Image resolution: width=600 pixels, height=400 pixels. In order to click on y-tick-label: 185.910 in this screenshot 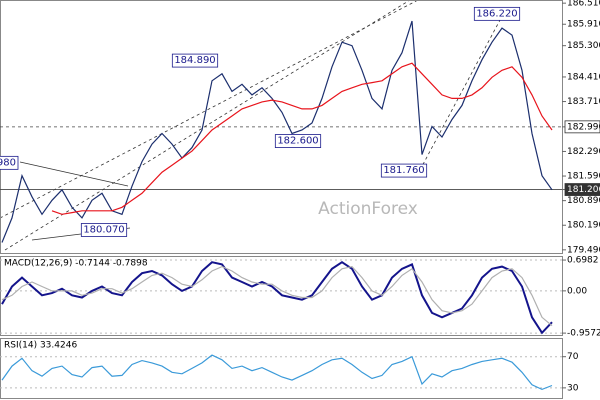, I will do `click(583, 25)`.